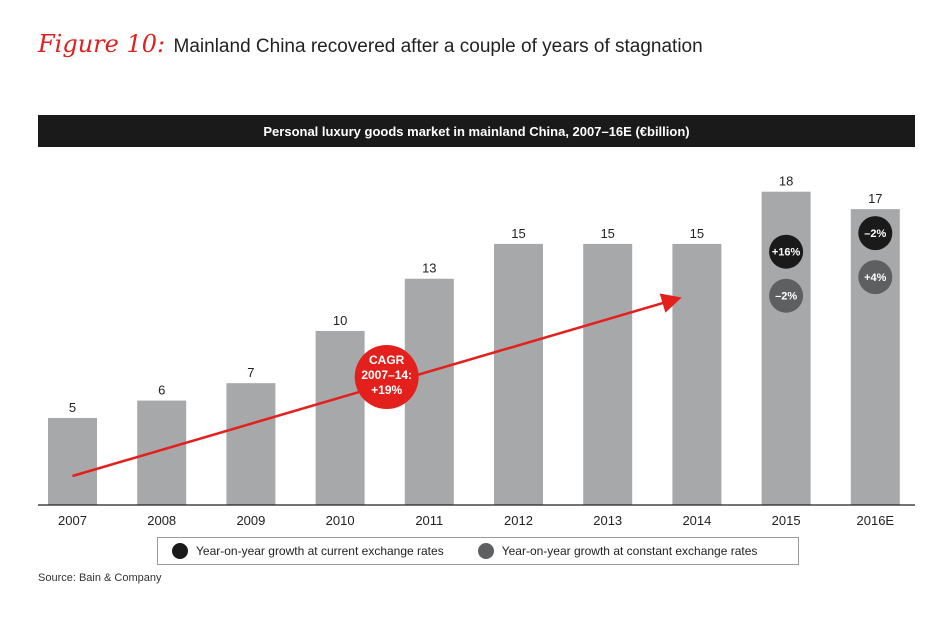 Image resolution: width=950 pixels, height=620 pixels. Describe the element at coordinates (180, 551) in the screenshot. I see `legend-dot-current-icon` at that location.